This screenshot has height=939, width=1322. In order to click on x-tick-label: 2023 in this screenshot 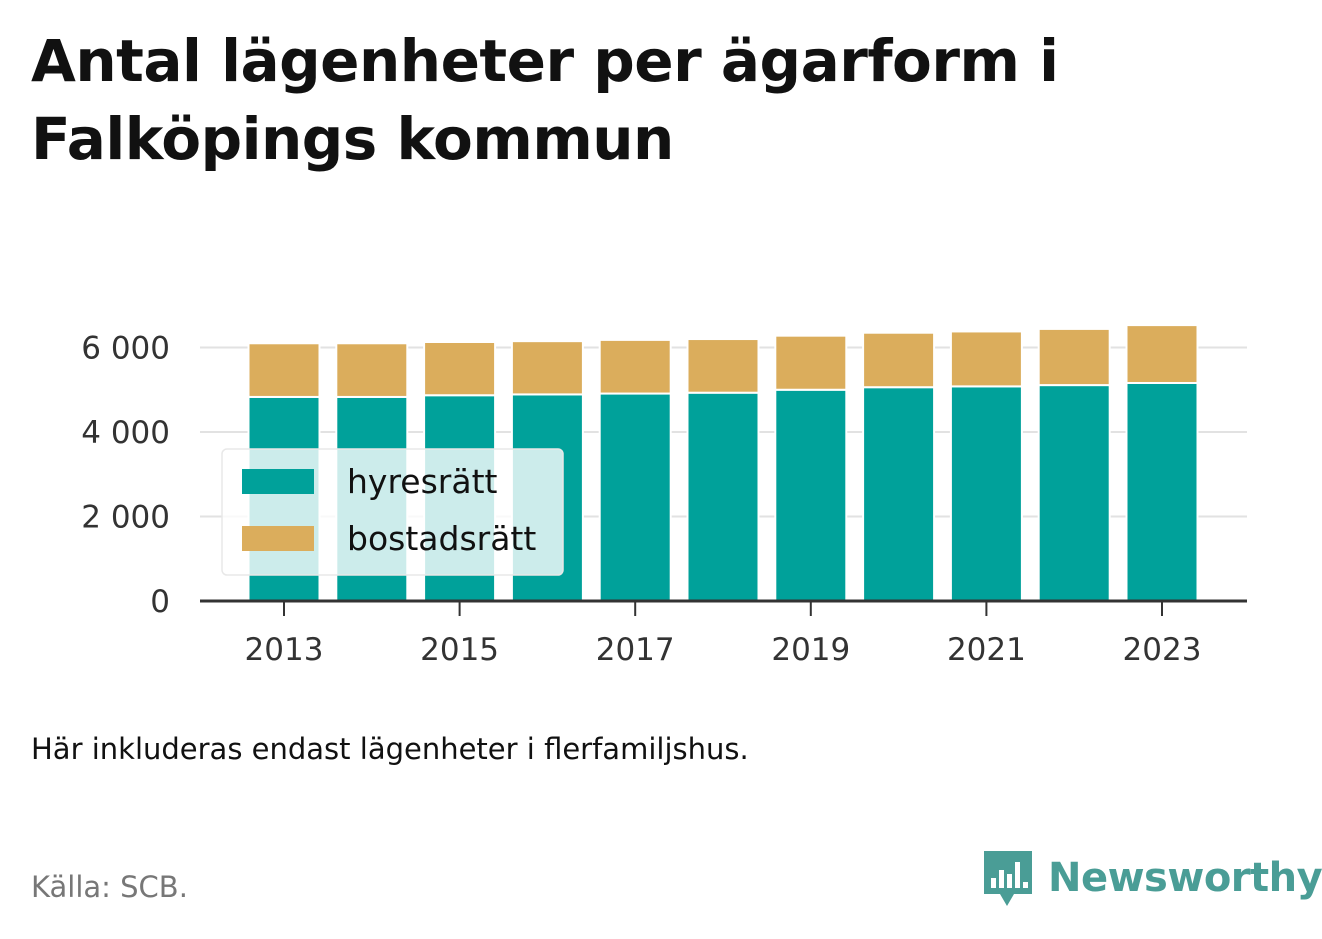, I will do `click(1162, 650)`.